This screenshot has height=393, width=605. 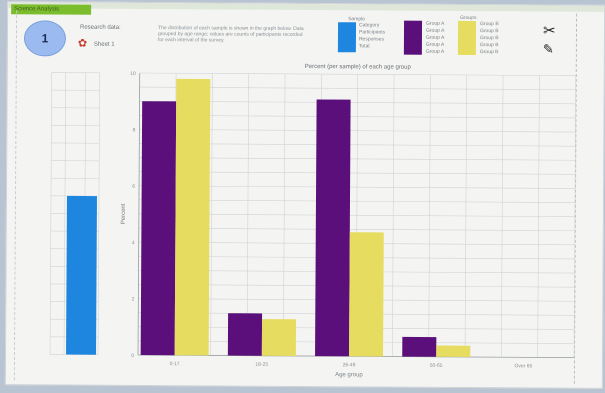 What do you see at coordinates (261, 365) in the screenshot?
I see `x-tick-label: 18-25` at bounding box center [261, 365].